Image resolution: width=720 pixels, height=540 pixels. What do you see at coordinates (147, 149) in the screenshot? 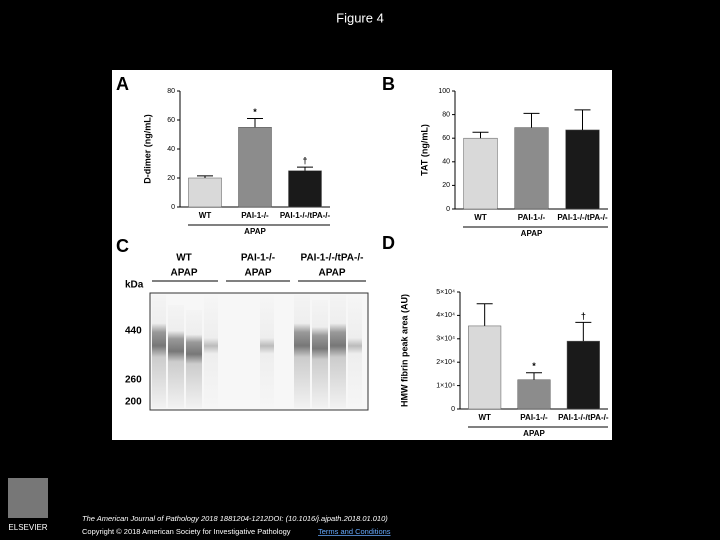
I see `y-axis-label: D-dimer (ng/mL)` at bounding box center [147, 149].